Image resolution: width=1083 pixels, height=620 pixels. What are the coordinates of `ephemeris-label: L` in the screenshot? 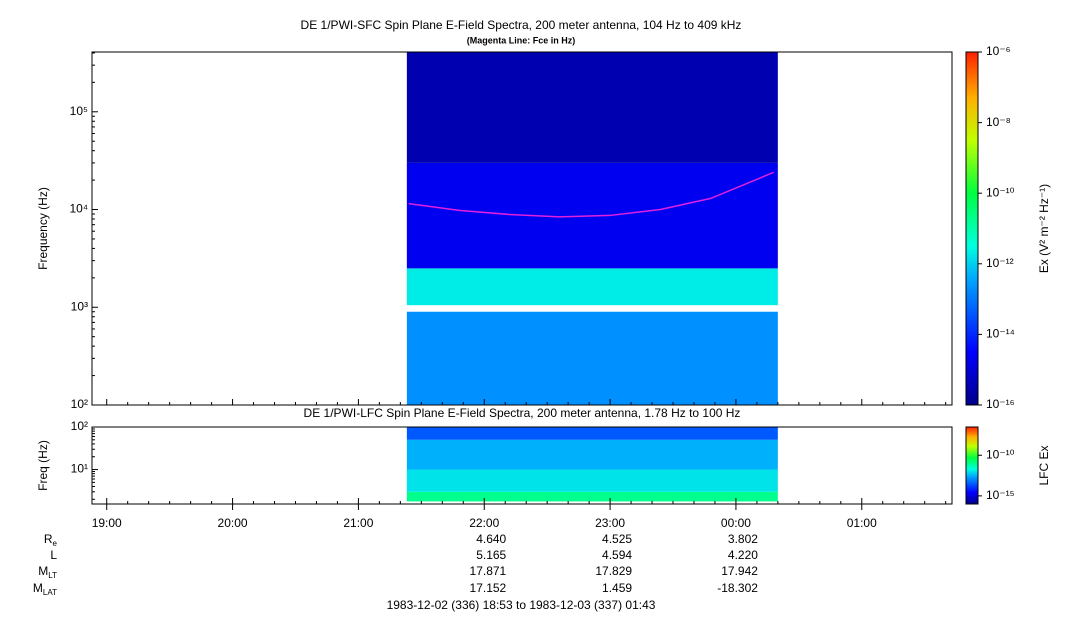 It's located at (53, 555).